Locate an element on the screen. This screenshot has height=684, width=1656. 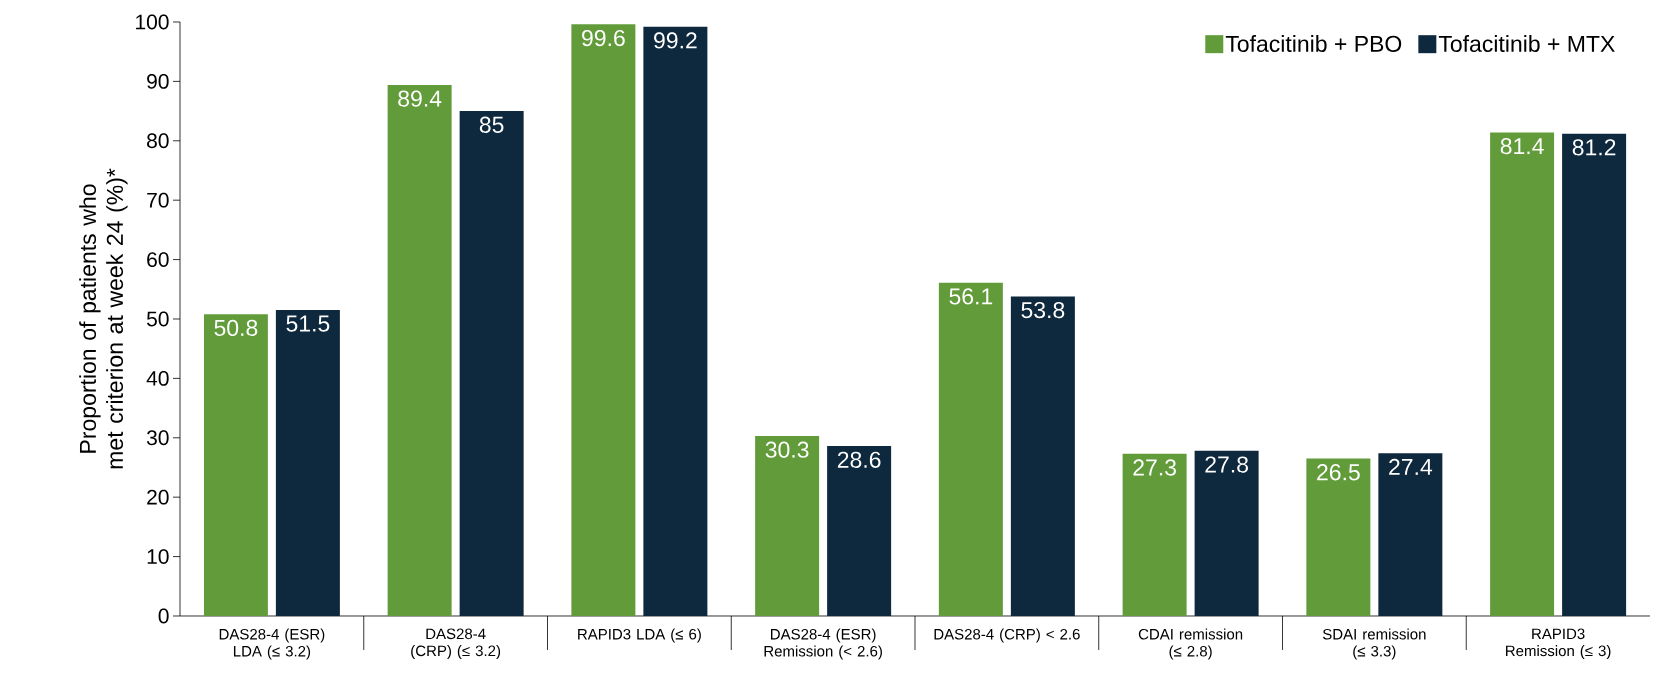
data-label: 30.3 is located at coordinates (787, 449).